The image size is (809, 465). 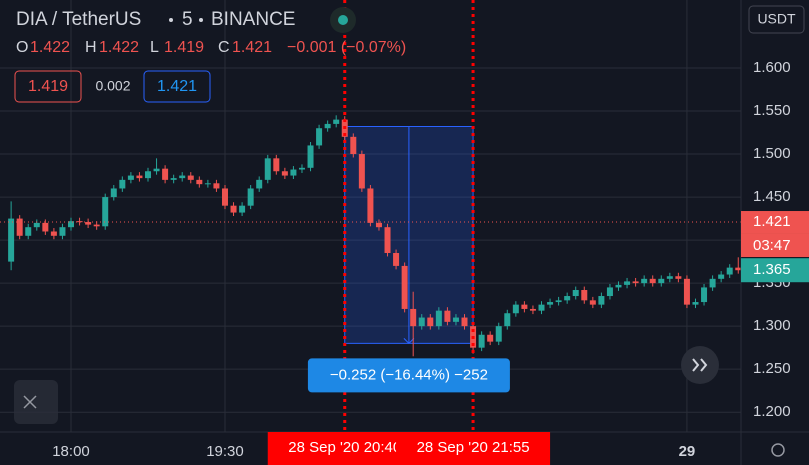 I want to click on measure-label-box, so click(x=408, y=375).